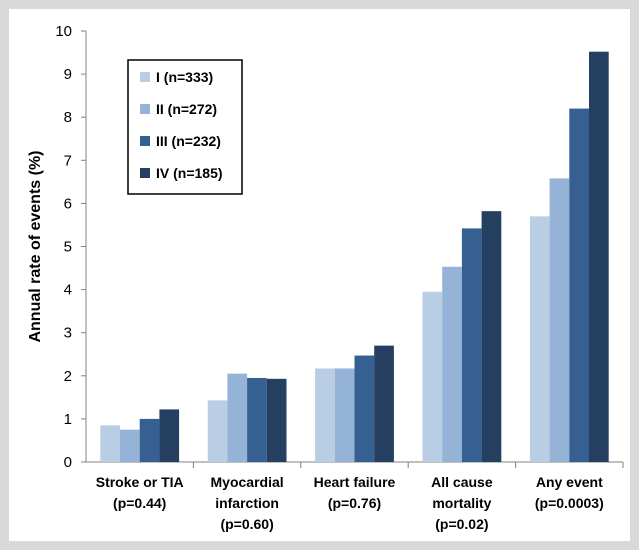 Image resolution: width=639 pixels, height=550 pixels. I want to click on x-category-label-line: (p=0.02), so click(461, 524).